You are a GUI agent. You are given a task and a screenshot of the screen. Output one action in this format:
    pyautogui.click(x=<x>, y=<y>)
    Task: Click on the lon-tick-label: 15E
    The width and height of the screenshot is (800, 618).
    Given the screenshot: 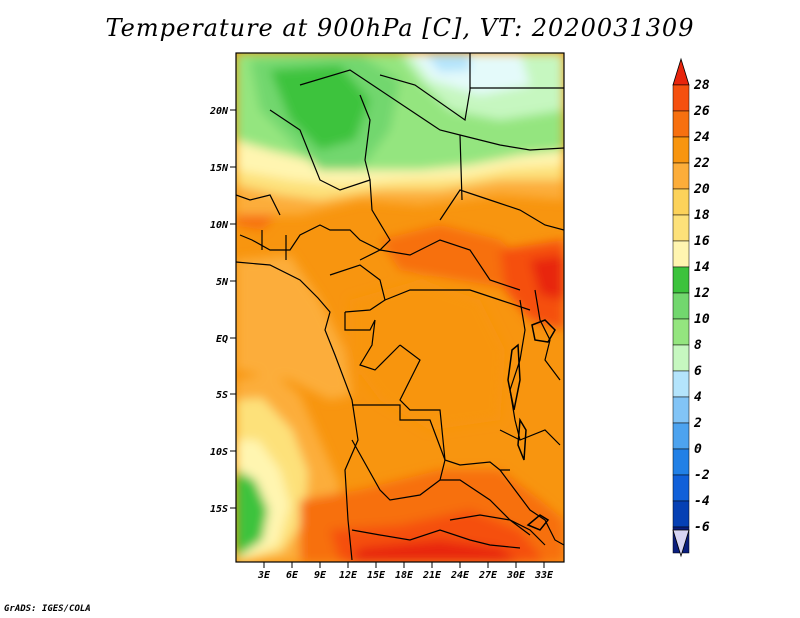 What is the action you would take?
    pyautogui.click(x=376, y=575)
    